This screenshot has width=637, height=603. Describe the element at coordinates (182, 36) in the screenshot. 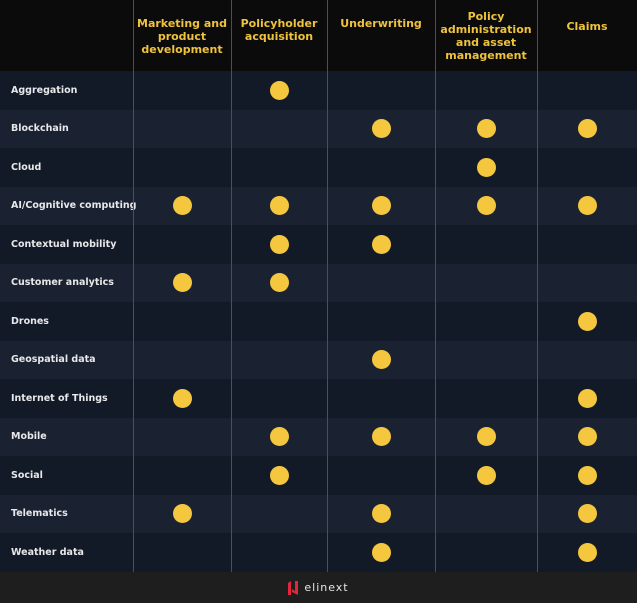

I see `column-header: Marketing and product development` at that location.